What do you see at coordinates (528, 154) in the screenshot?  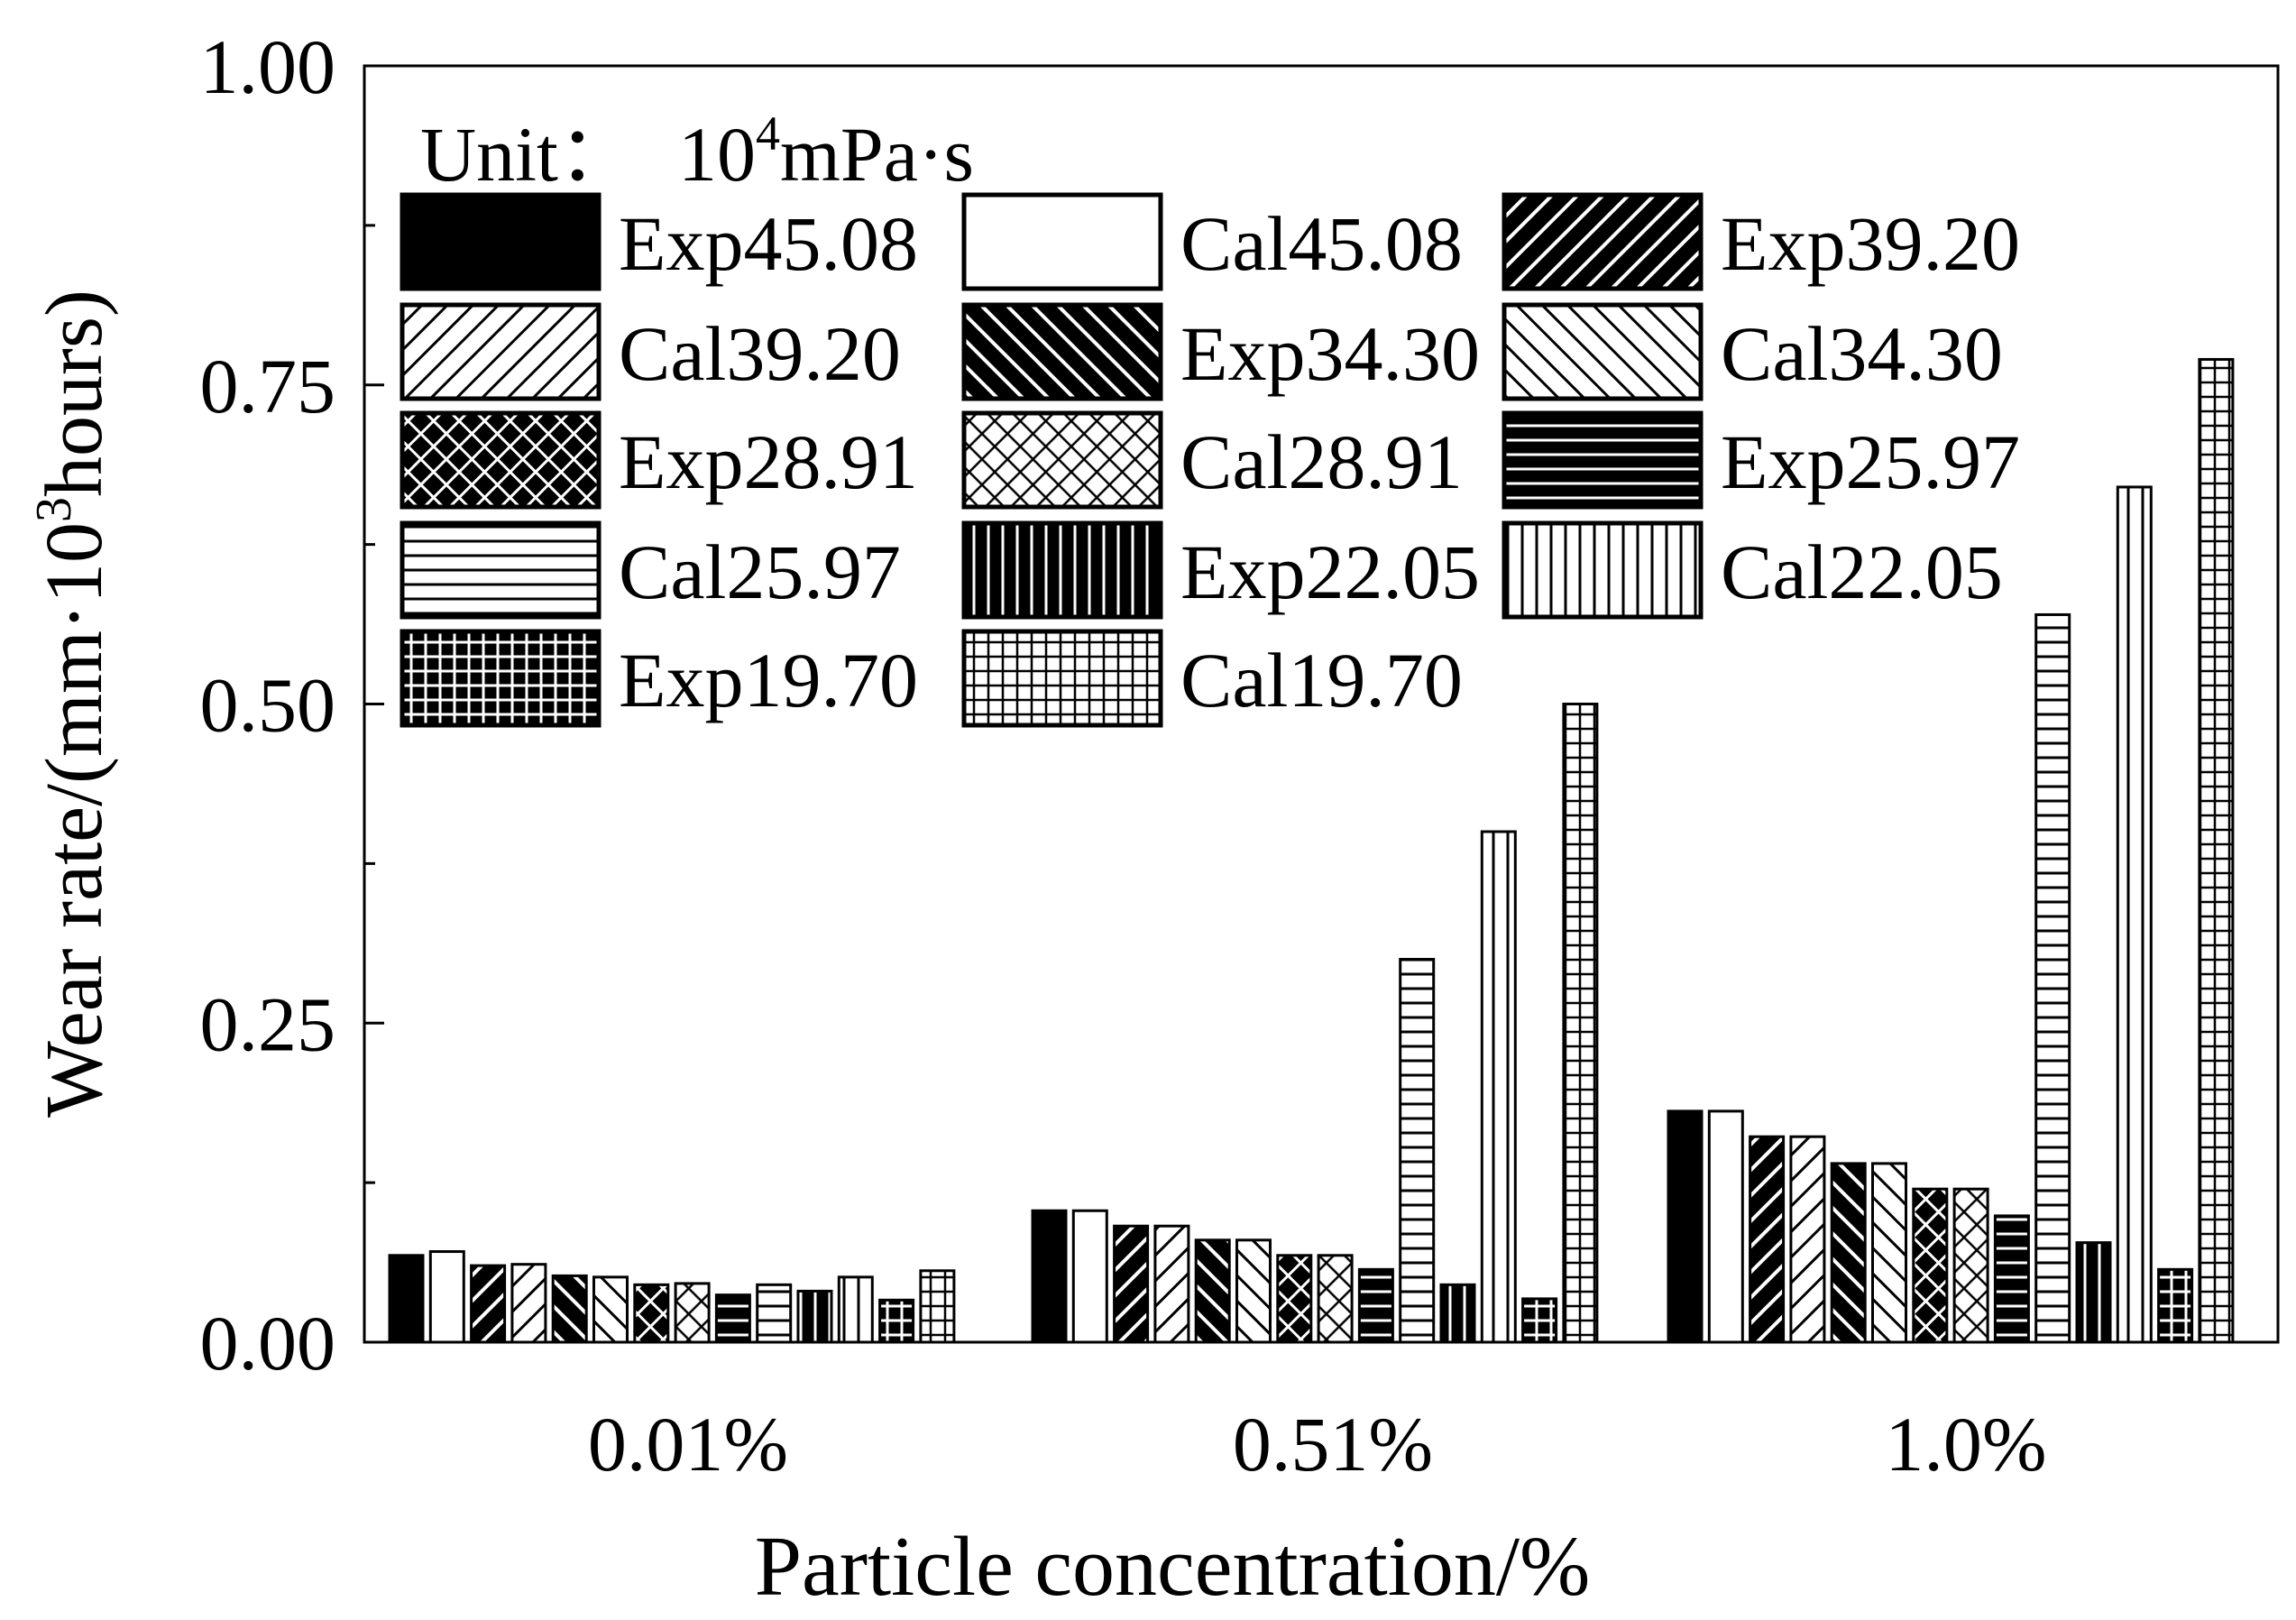 I see `unit-note-label: Unit：` at bounding box center [528, 154].